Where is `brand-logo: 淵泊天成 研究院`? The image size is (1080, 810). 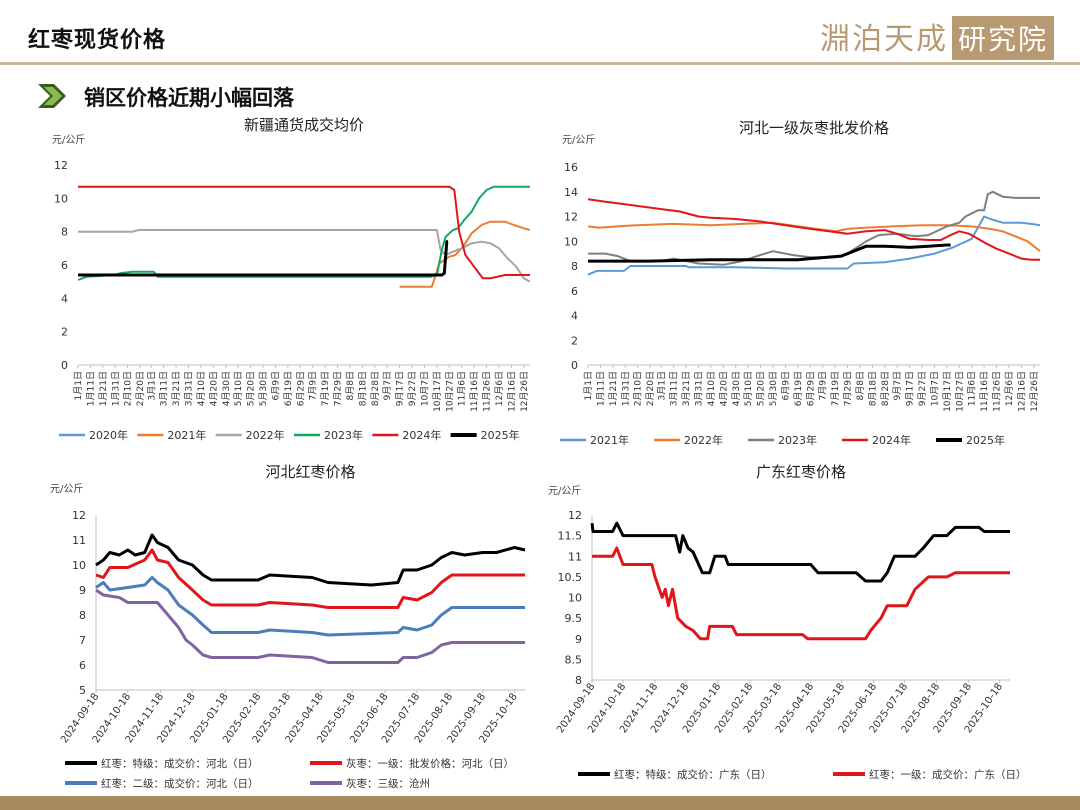
brand-logo: 淵泊天成 研究院 is located at coordinates (937, 37).